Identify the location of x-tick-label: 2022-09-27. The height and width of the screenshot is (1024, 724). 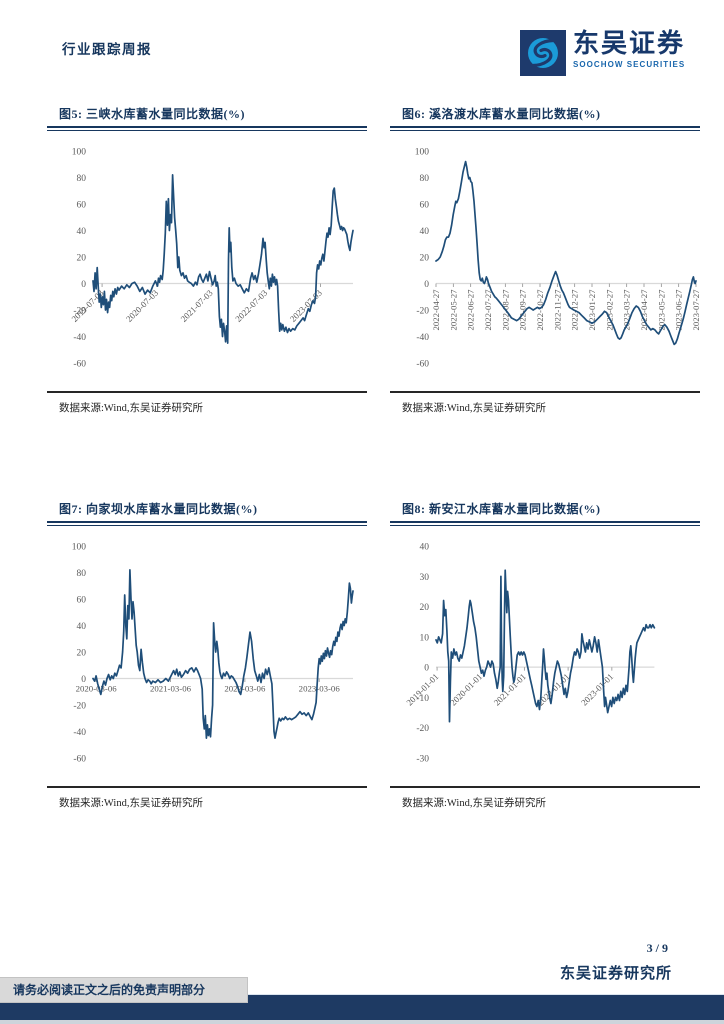
(523, 310).